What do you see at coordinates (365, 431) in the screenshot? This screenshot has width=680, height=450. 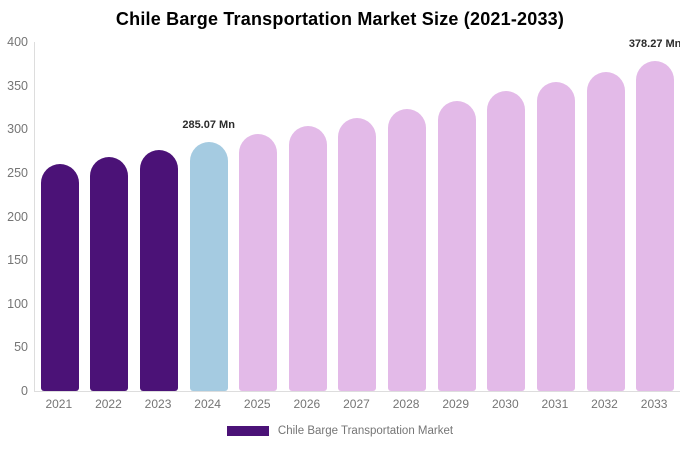 I see `legend-label: Chile Barge Transportation Market` at bounding box center [365, 431].